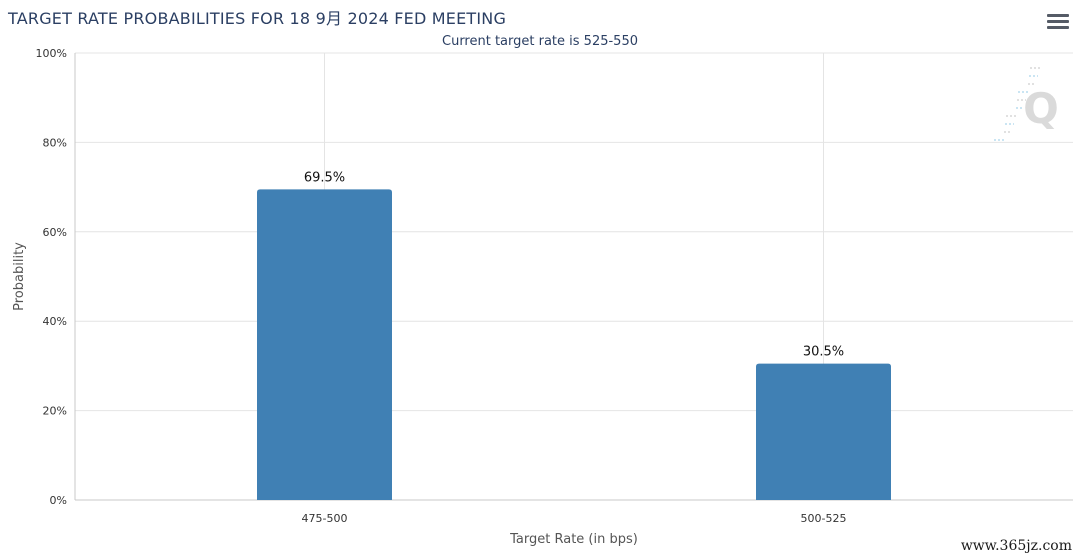  What do you see at coordinates (1016, 546) in the screenshot?
I see `watermark-text: www.365jz.com` at bounding box center [1016, 546].